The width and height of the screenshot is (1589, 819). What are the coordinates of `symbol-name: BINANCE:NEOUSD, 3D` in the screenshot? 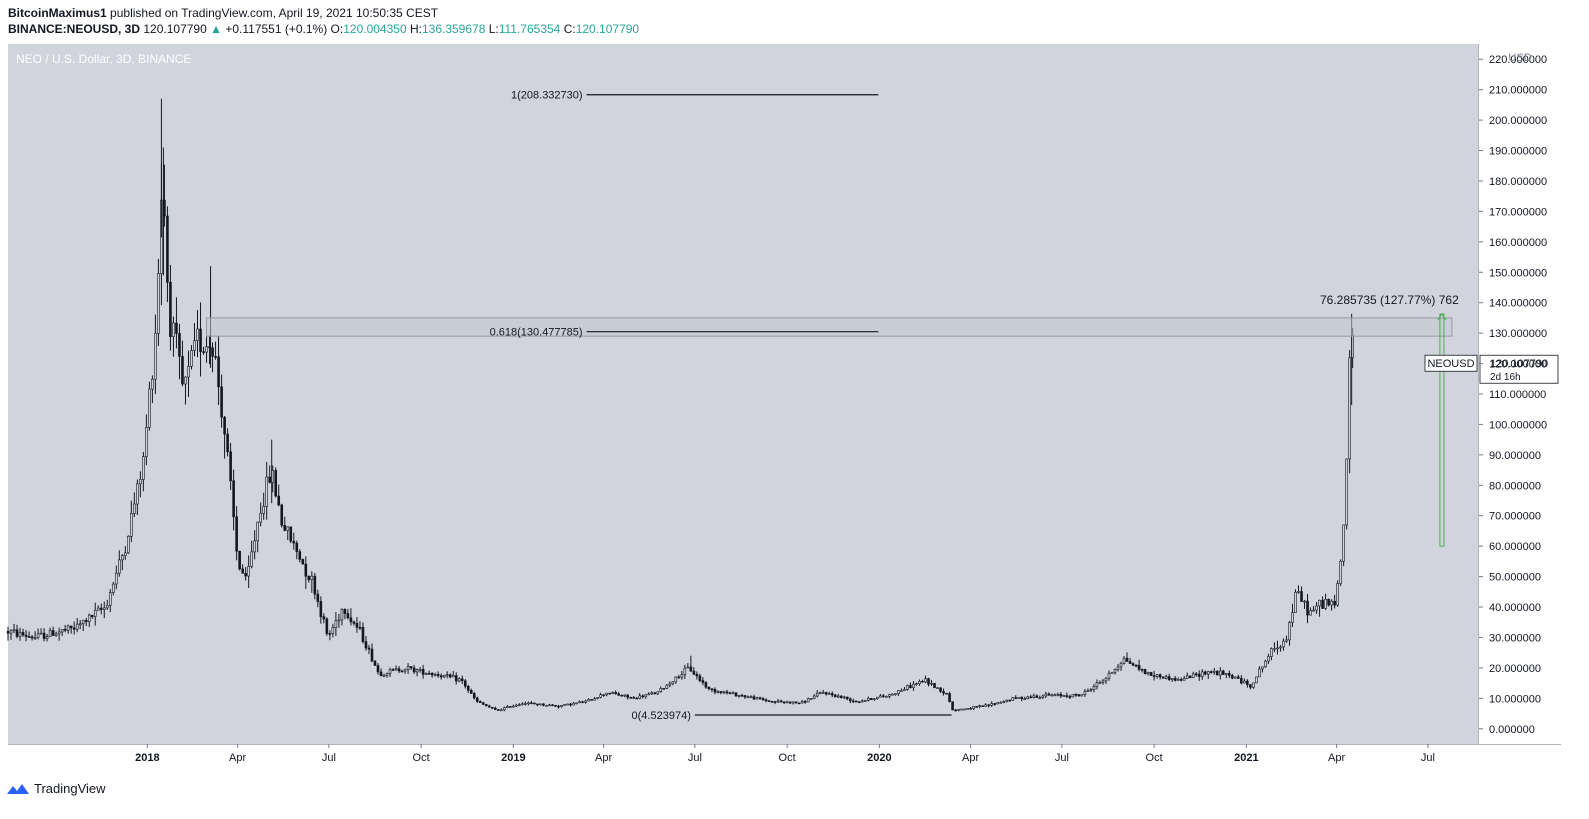 It's located at (74, 29).